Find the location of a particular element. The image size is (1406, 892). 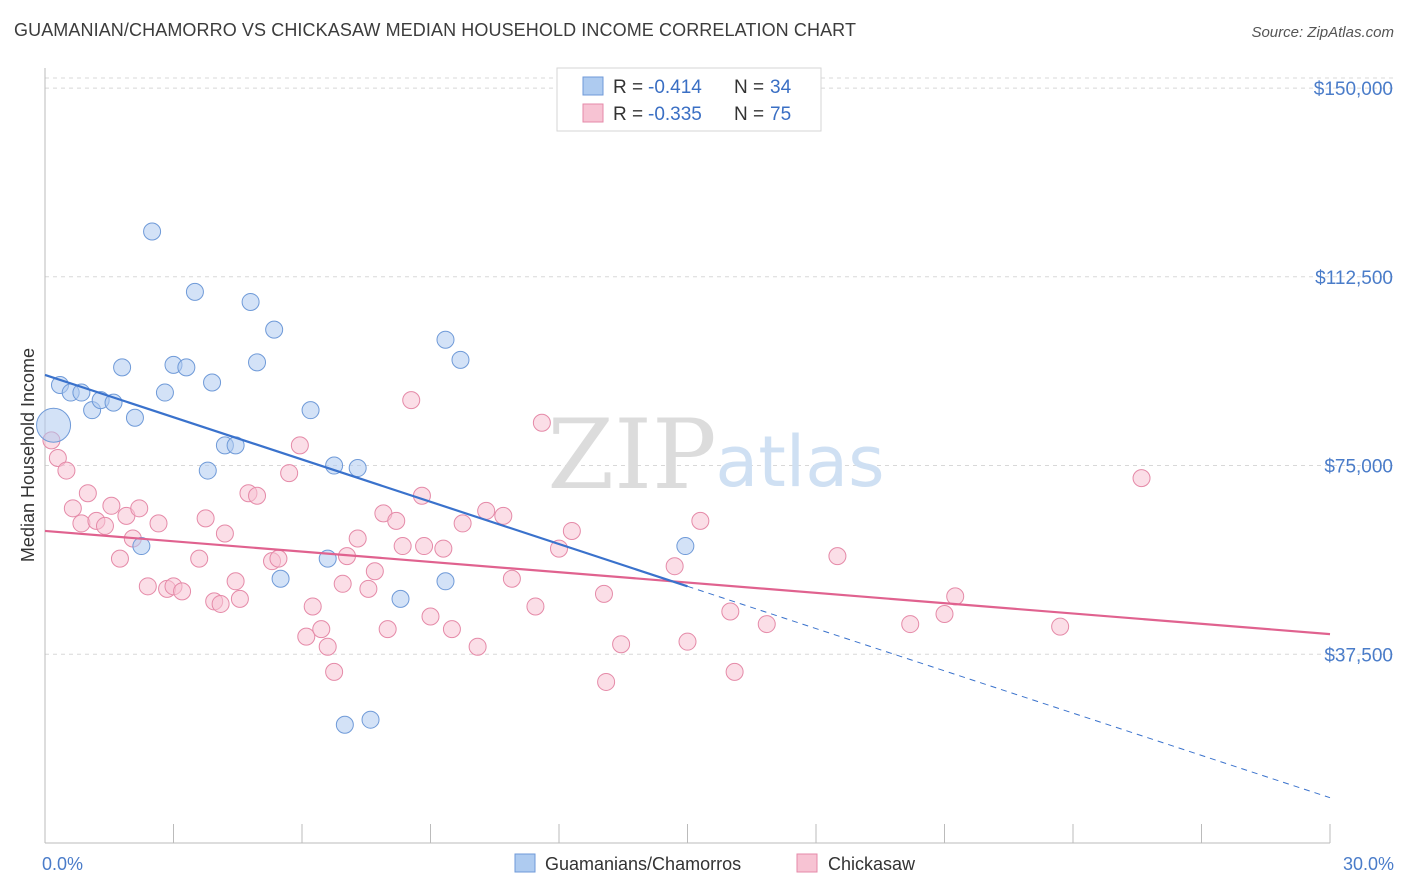

chickasaw-trendline is located at coordinates (687, 582).